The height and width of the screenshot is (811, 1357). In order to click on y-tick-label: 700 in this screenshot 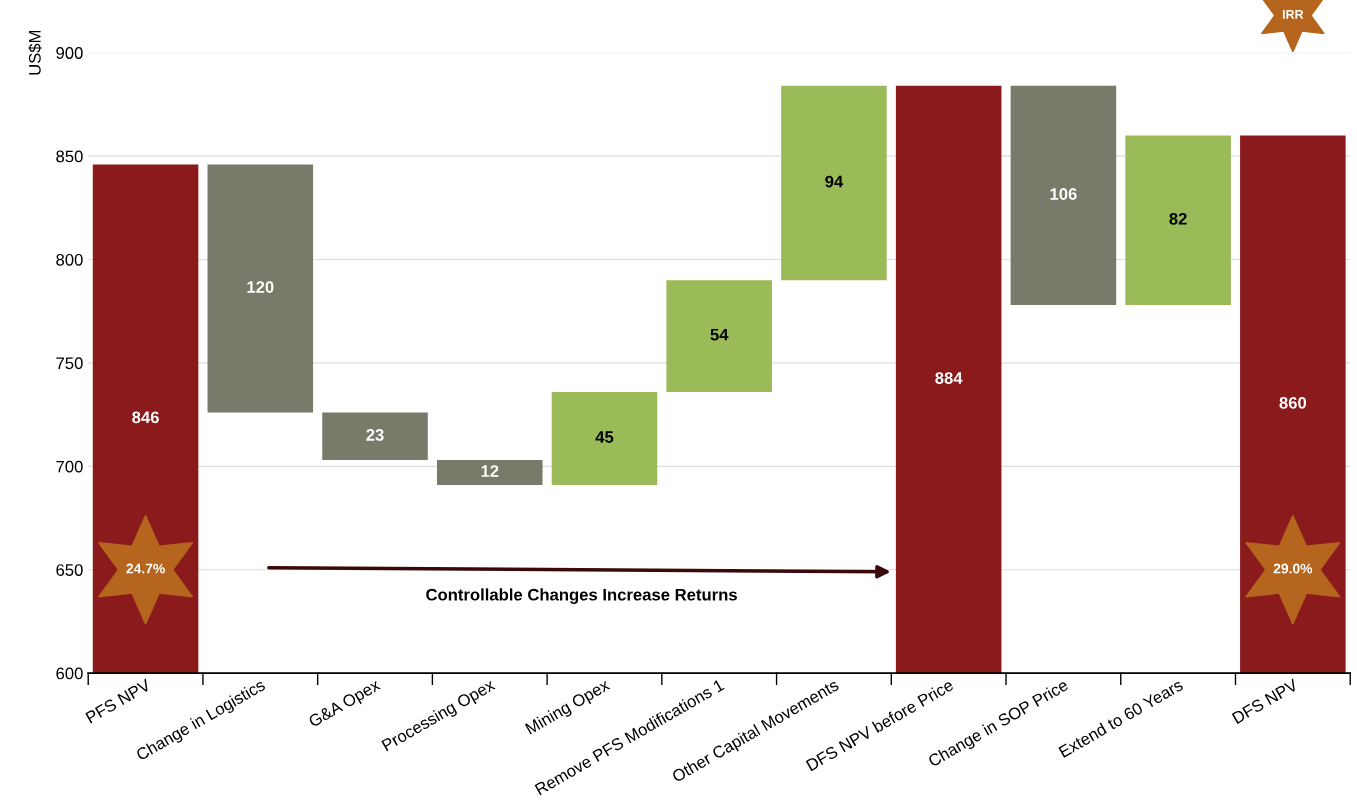, I will do `click(69, 466)`.